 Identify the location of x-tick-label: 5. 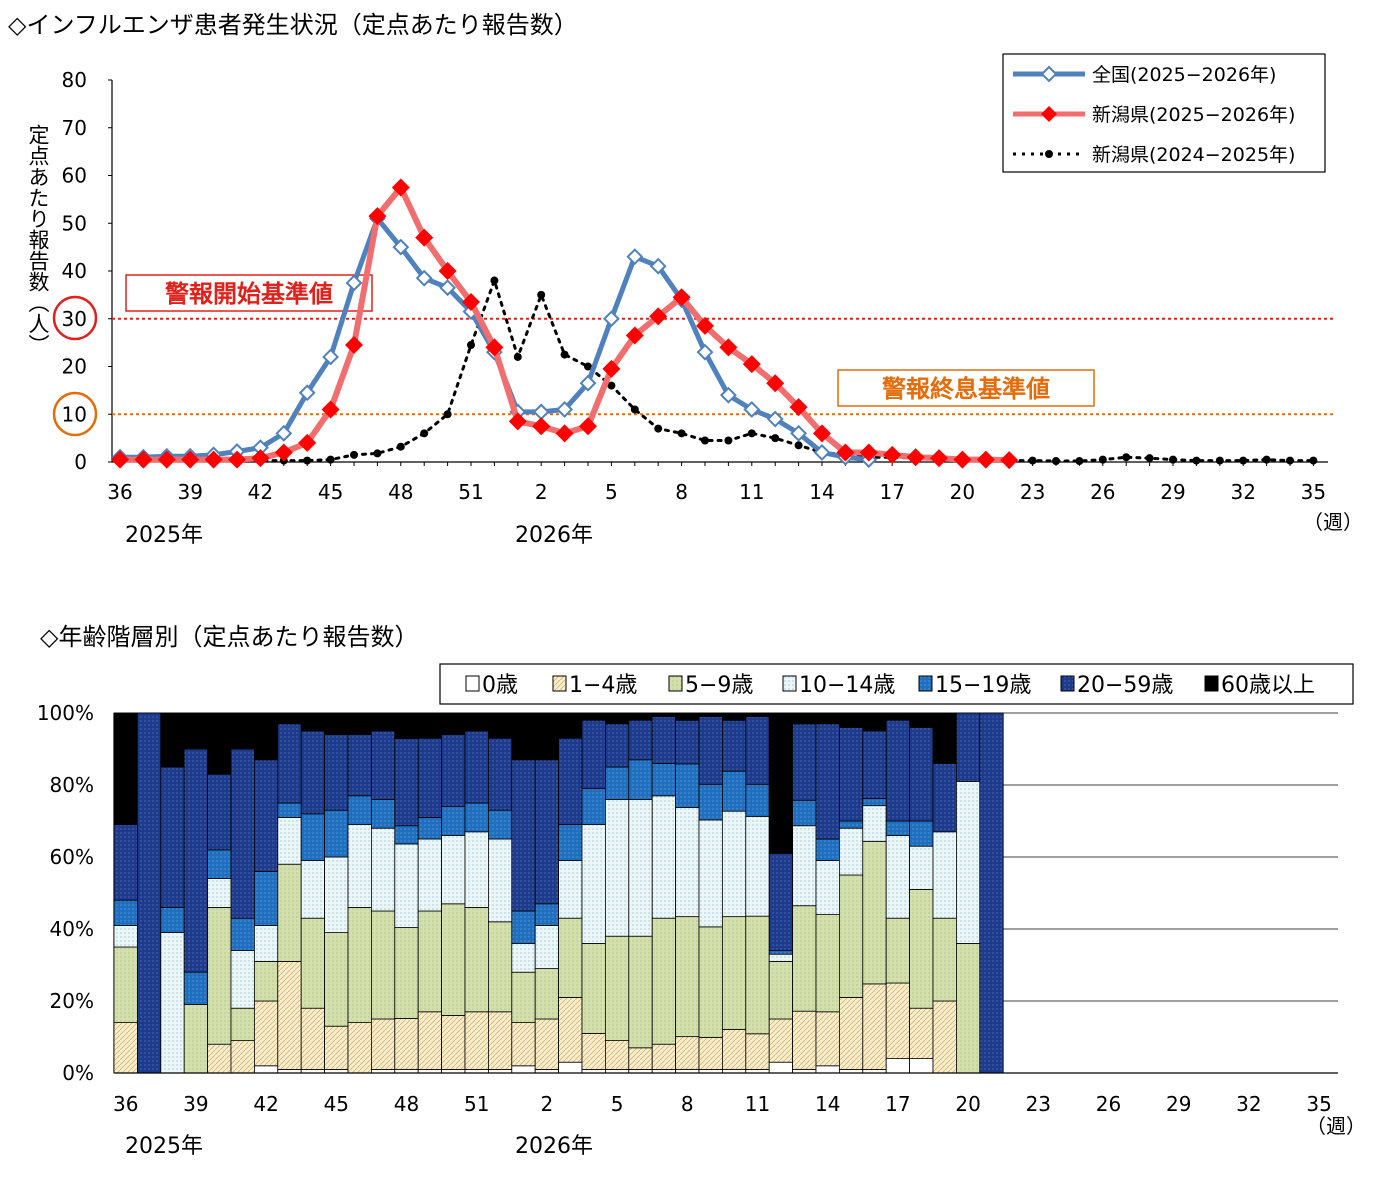
(617, 1104).